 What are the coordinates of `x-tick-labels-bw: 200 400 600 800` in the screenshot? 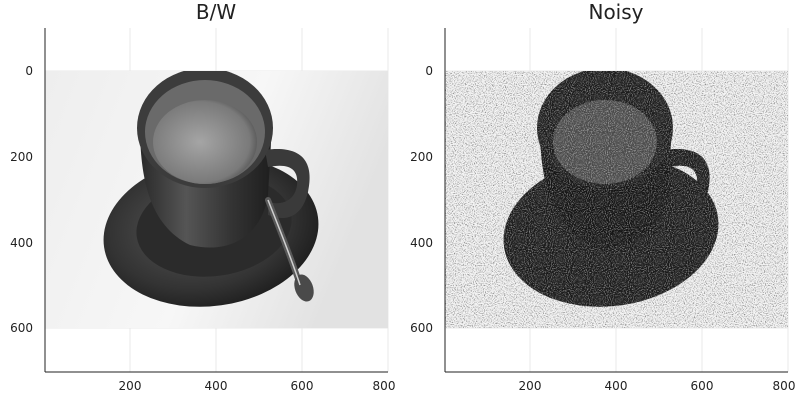 It's located at (257, 386).